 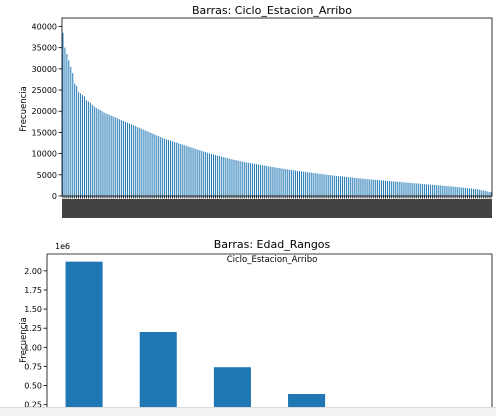 What do you see at coordinates (44, 69) in the screenshot?
I see `y-tick-label: 30000` at bounding box center [44, 69].